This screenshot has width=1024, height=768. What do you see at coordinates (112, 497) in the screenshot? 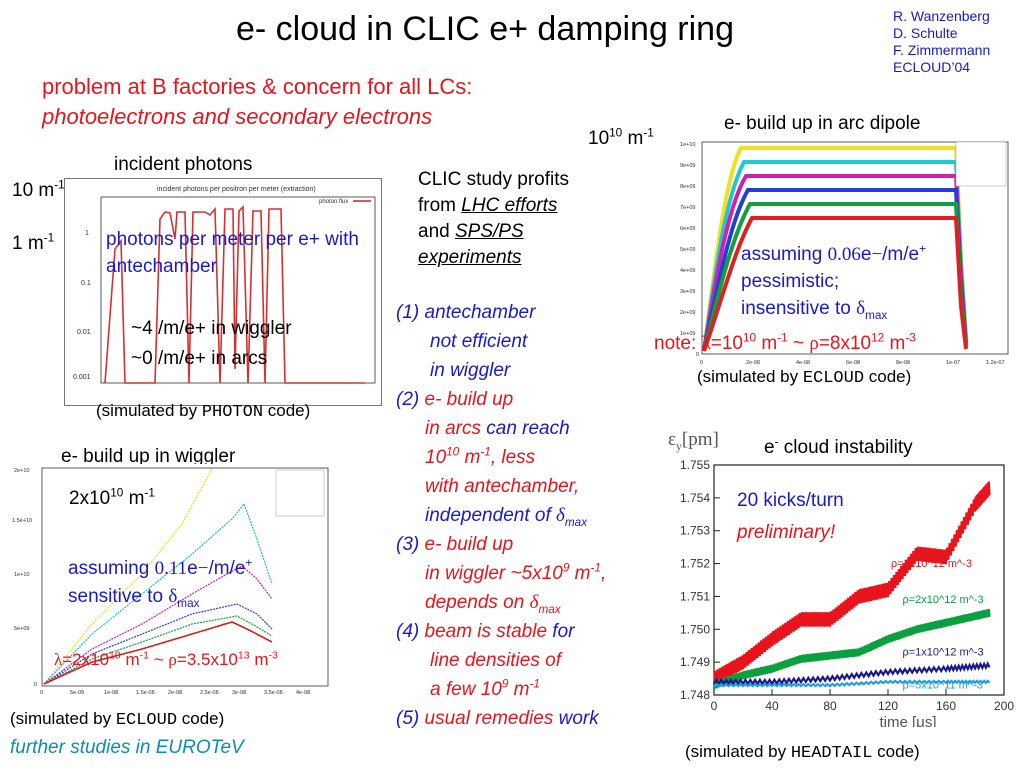
I see `wiggler-y-label: 2x1010 m-1` at bounding box center [112, 497].